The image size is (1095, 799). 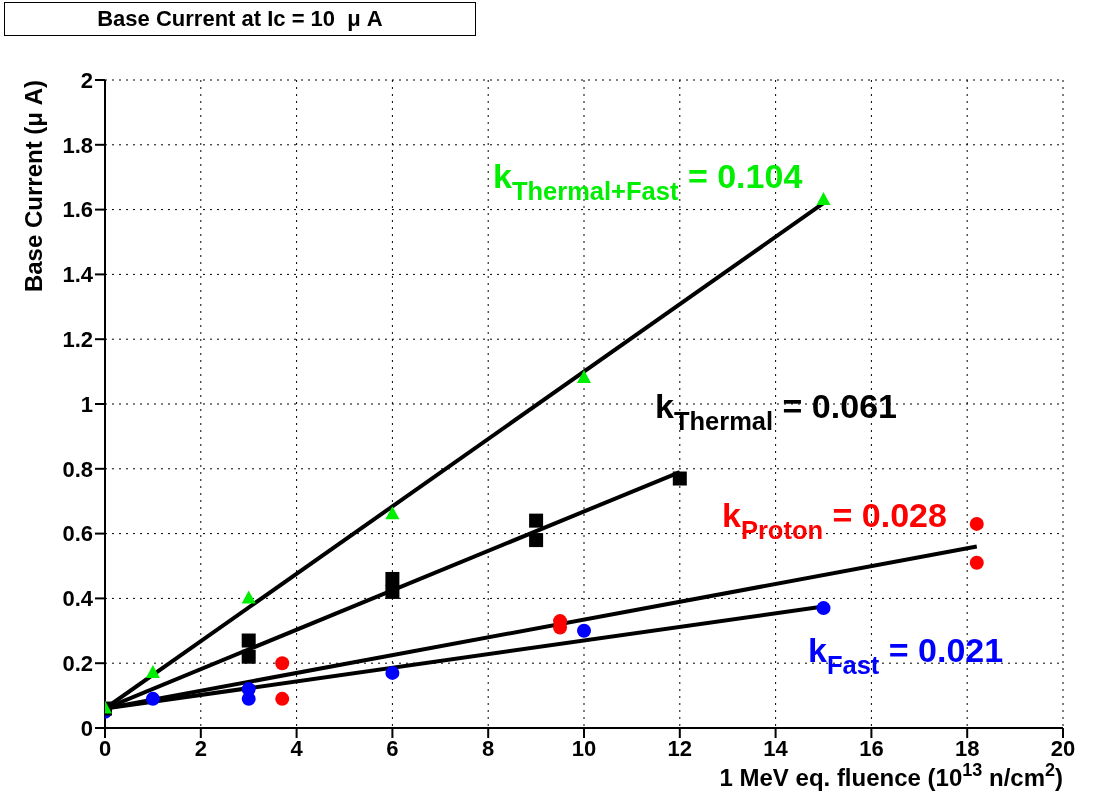 What do you see at coordinates (77, 664) in the screenshot?
I see `y-tick-label: 0.2` at bounding box center [77, 664].